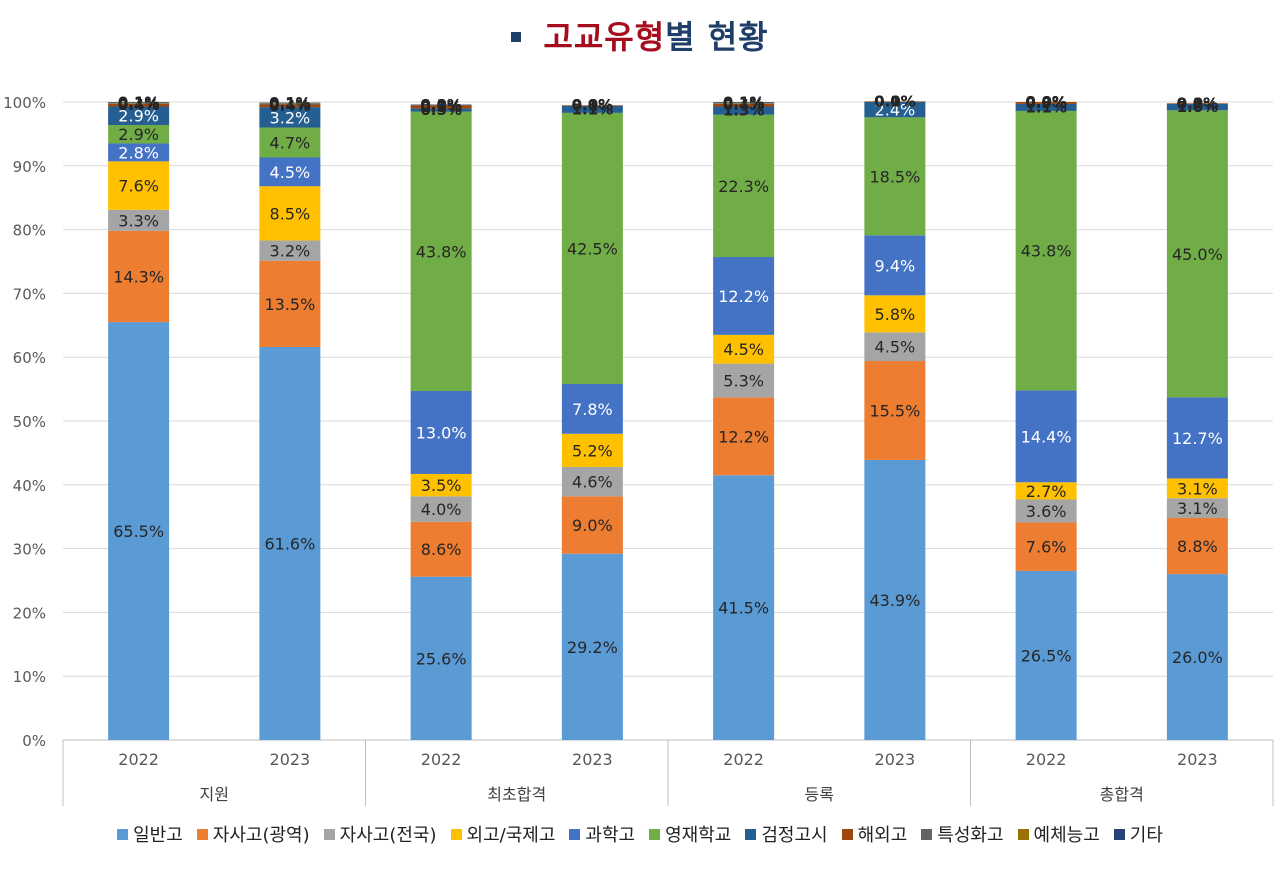 This screenshot has height=869, width=1280. What do you see at coordinates (882, 835) in the screenshot?
I see `legend-label: 해외고` at bounding box center [882, 835].